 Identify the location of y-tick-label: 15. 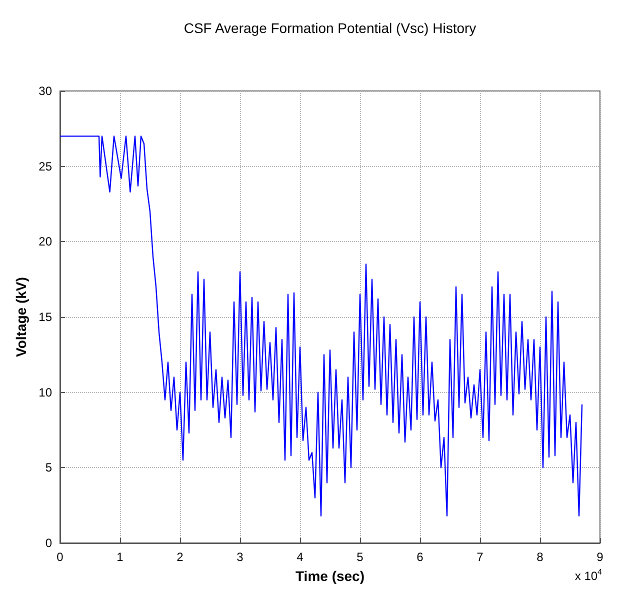
(45, 317).